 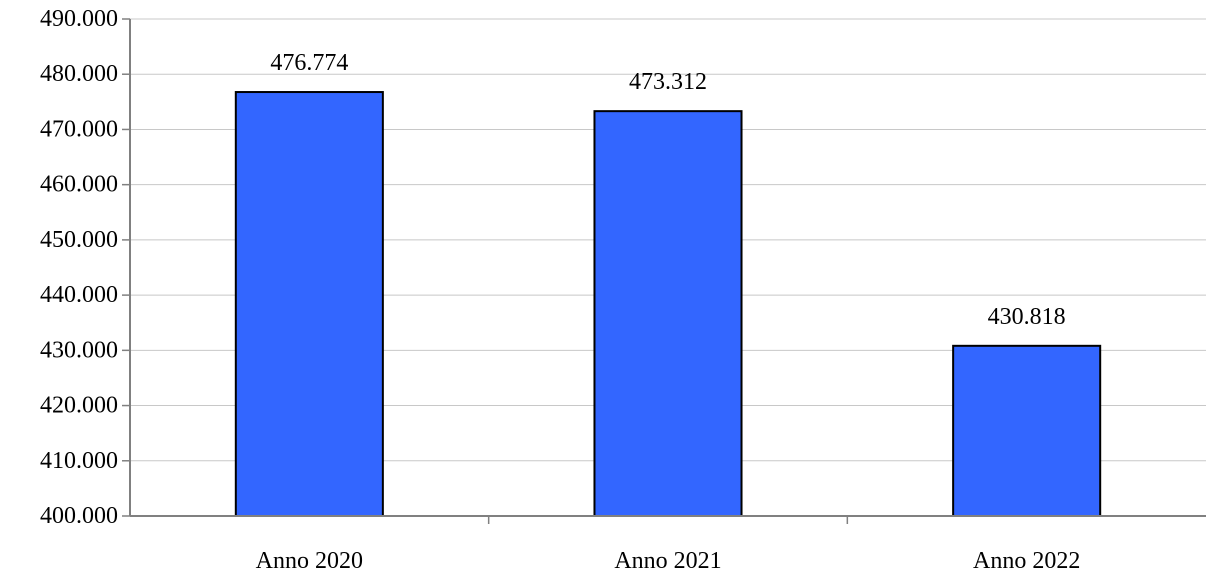 What do you see at coordinates (1027, 317) in the screenshot?
I see `data-label: 430.818` at bounding box center [1027, 317].